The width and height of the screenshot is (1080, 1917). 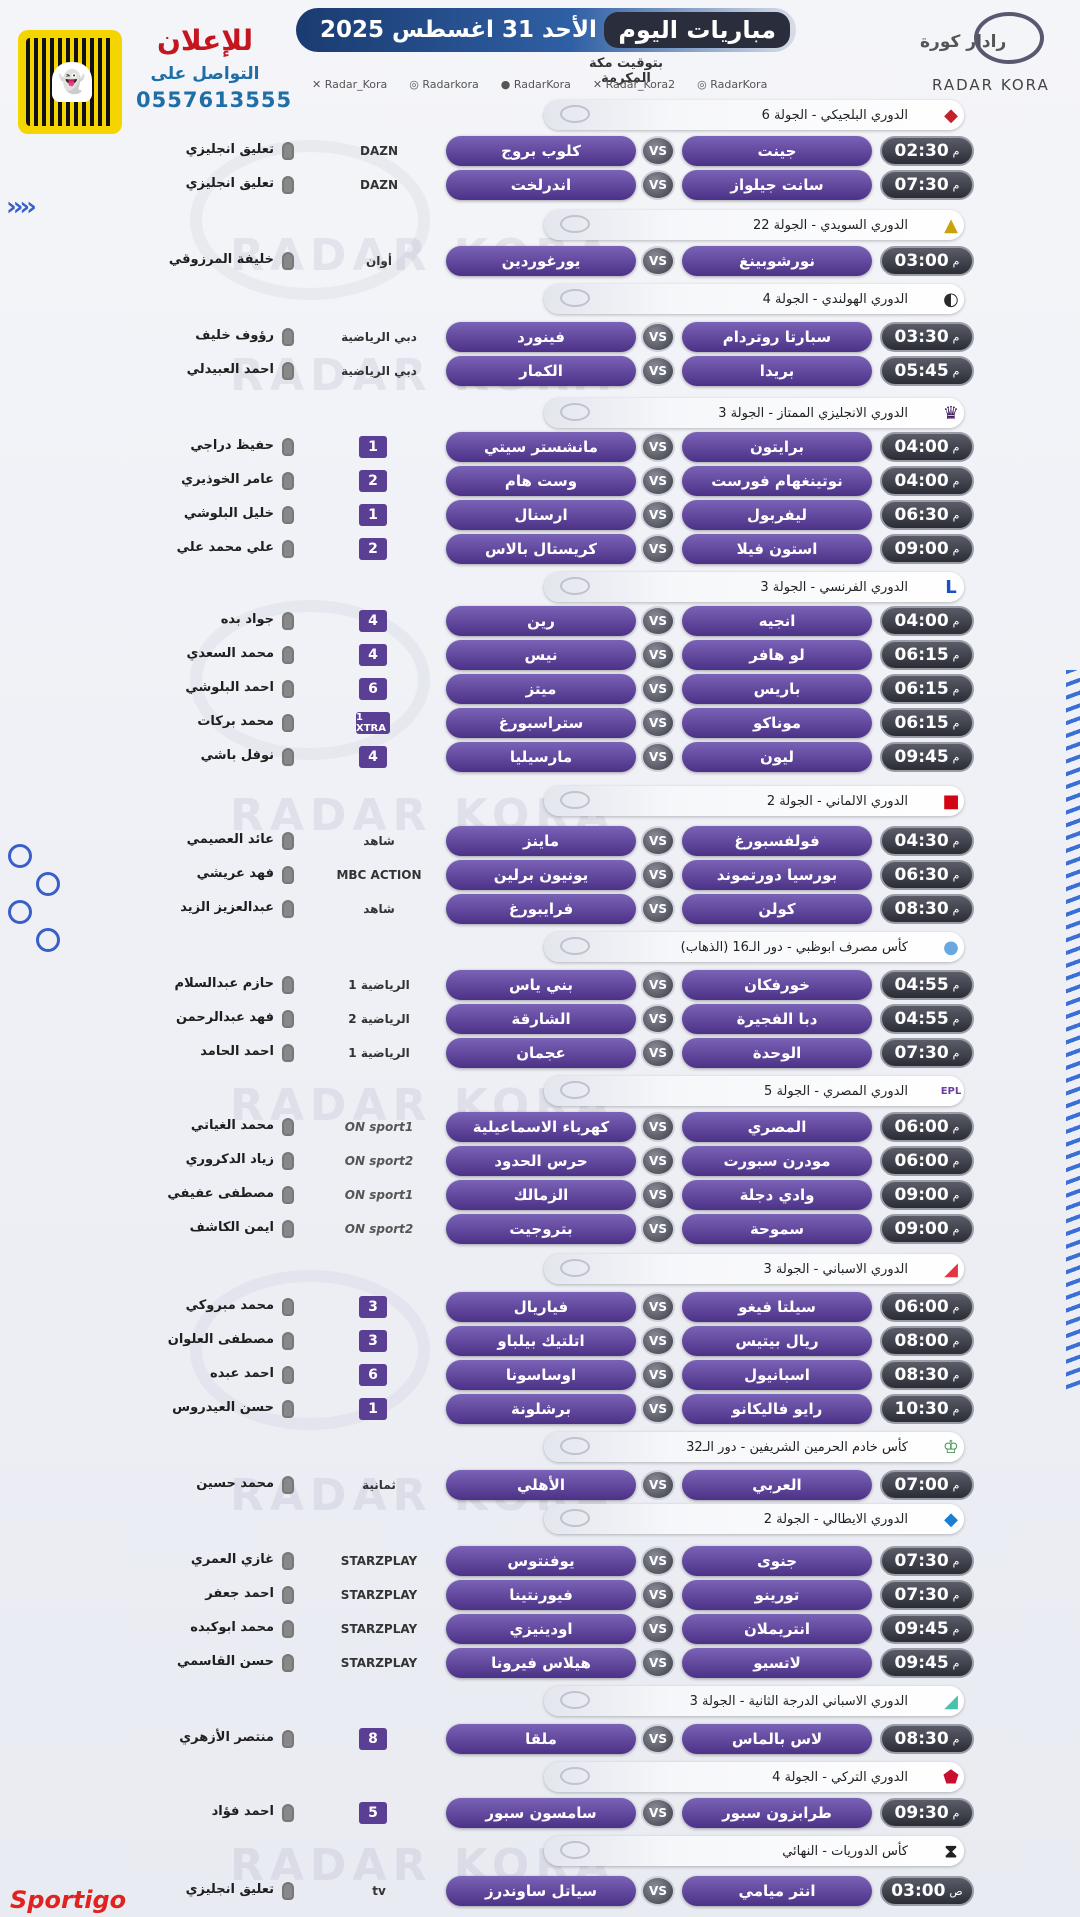 I want to click on channel-badge: 5, so click(x=373, y=1813).